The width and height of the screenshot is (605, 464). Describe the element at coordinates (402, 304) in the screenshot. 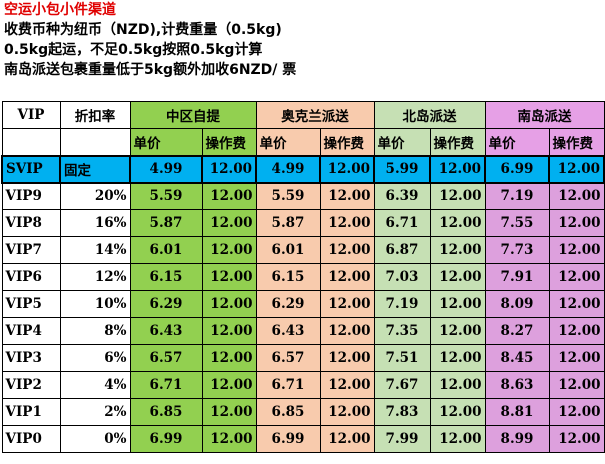

I see `unit-price-cell: 7.19` at that location.